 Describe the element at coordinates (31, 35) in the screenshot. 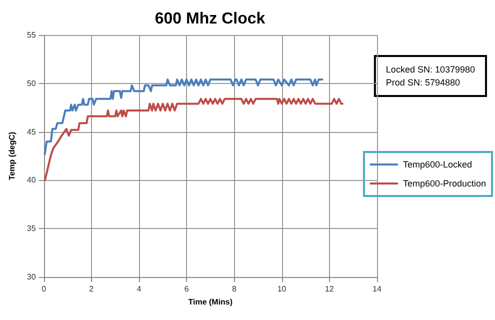

I see `y-tick-label: 55` at that location.